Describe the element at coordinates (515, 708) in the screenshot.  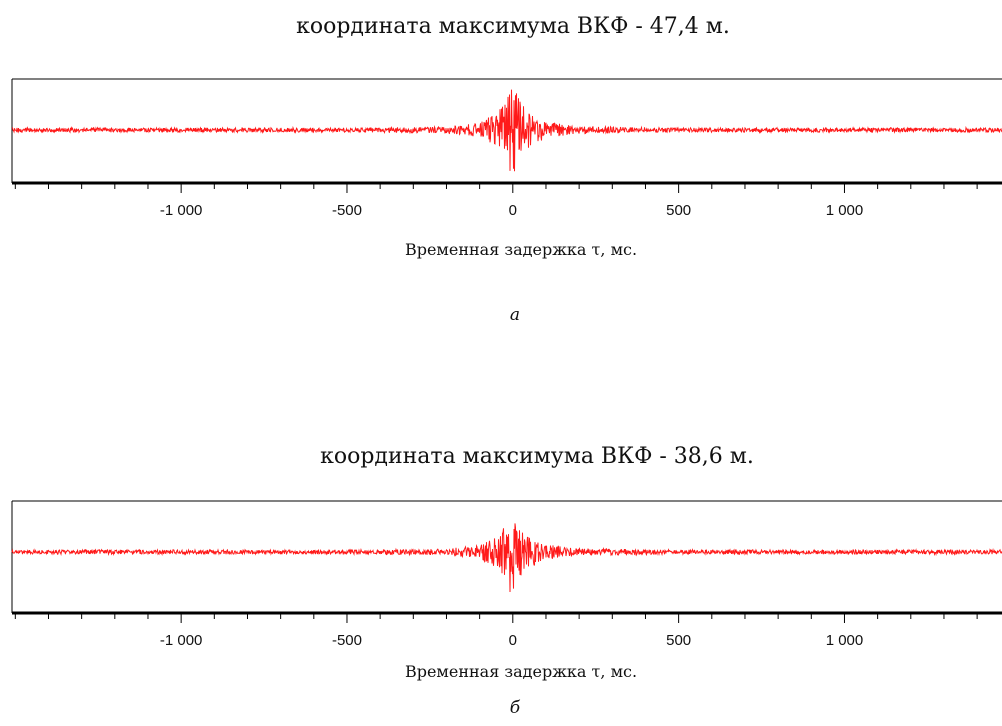
I see `panel-label-b: б` at that location.